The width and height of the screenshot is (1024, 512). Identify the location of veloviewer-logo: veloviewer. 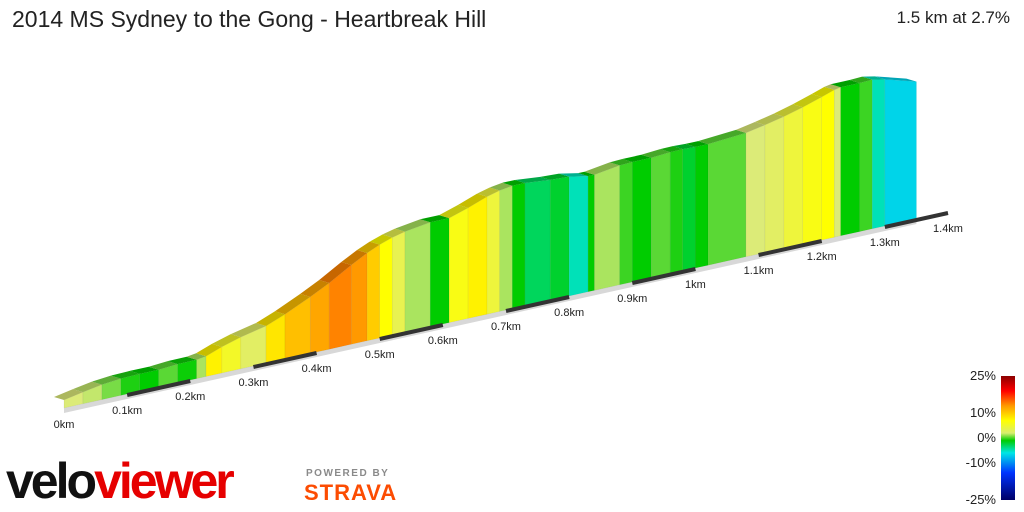
(143, 480).